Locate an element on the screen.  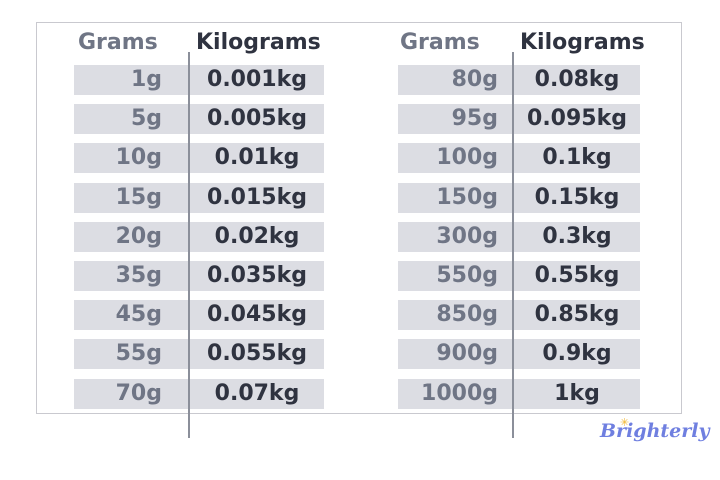
kilograms-cell: 0.9kg is located at coordinates (577, 354).